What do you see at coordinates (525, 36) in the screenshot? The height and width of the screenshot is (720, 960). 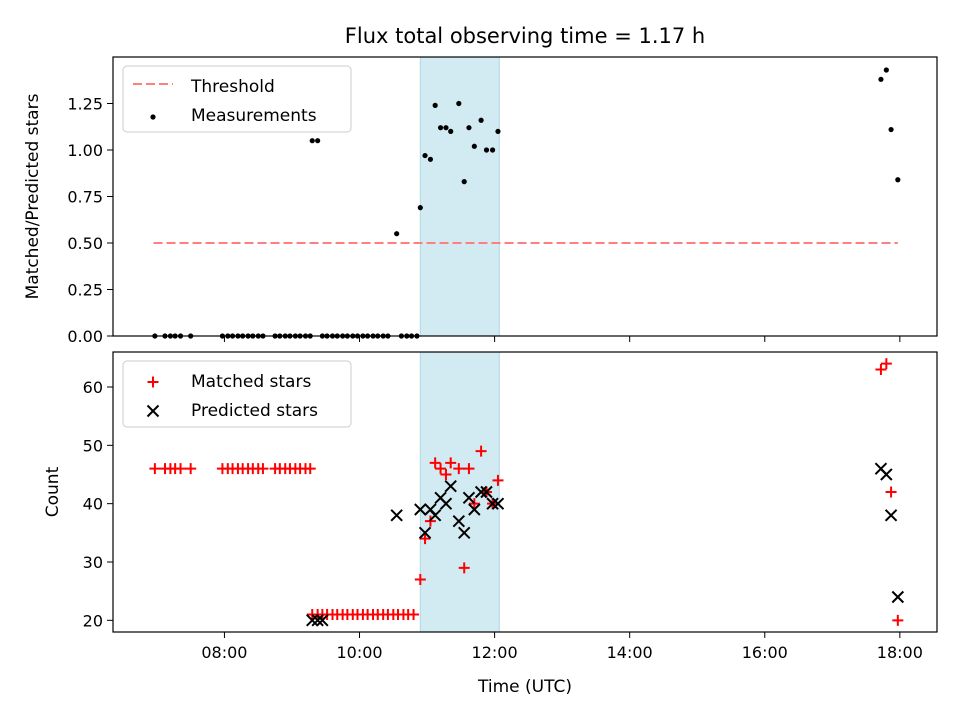 I see `chart-title: Flux total observing time = 1.17 h` at bounding box center [525, 36].